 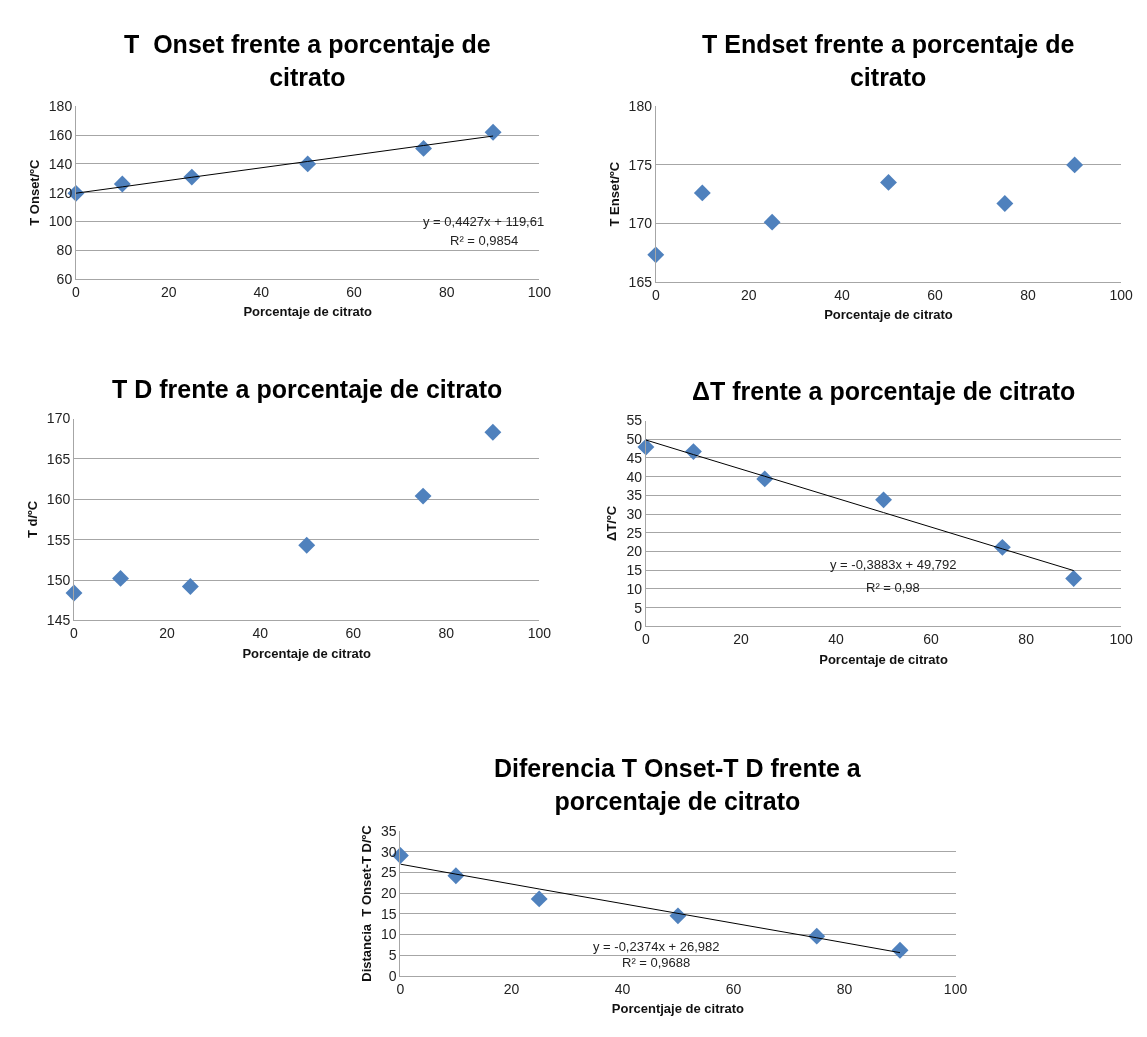 I want to click on y-tick-label: 175, so click(x=640, y=164).